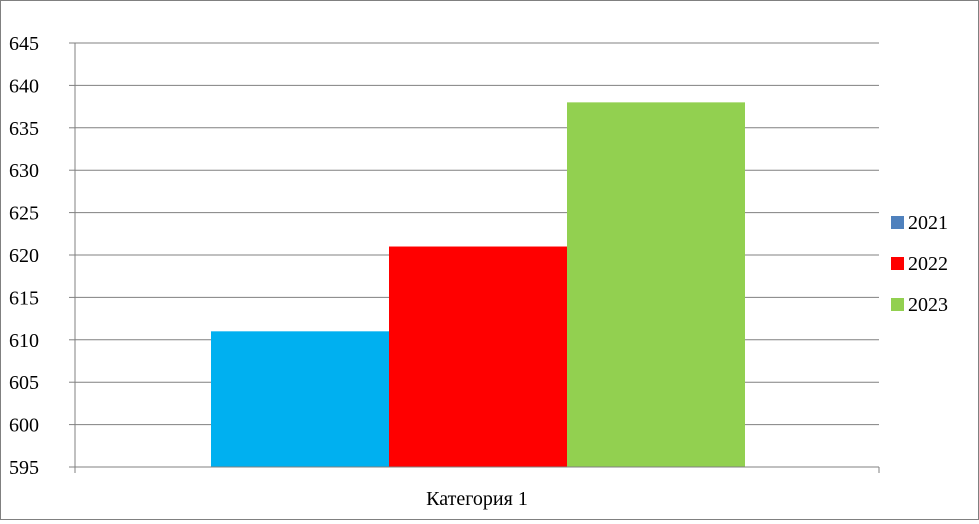 The image size is (979, 524). What do you see at coordinates (928, 264) in the screenshot?
I see `legend-label-2022: 2022` at bounding box center [928, 264].